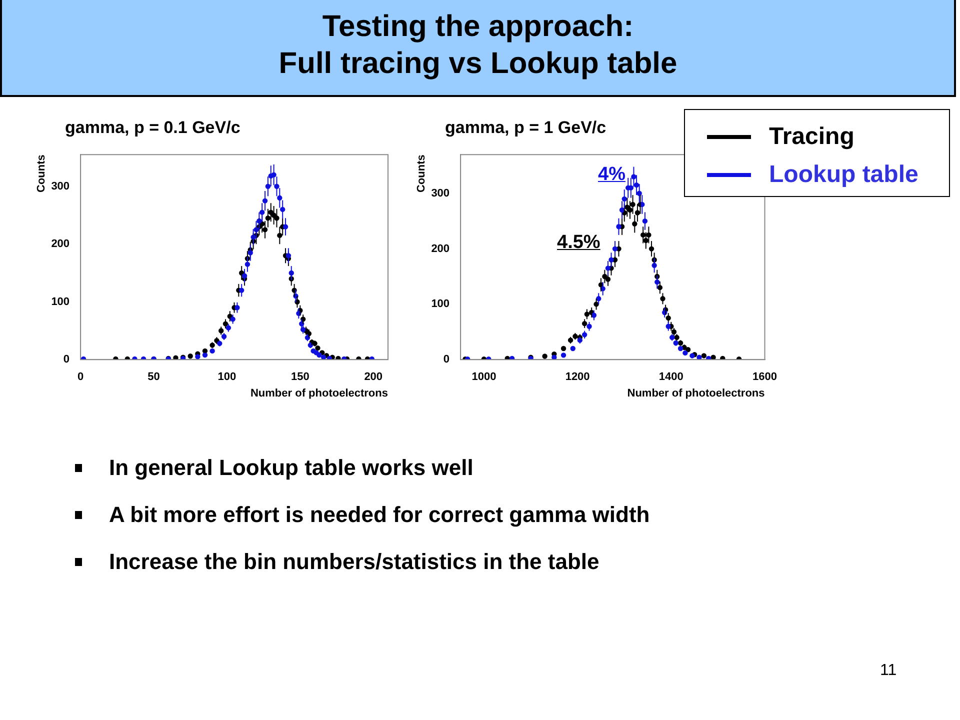  What do you see at coordinates (478, 48) in the screenshot?
I see `text: Testing the approach: Full tracing vs Lookup table` at bounding box center [478, 48].